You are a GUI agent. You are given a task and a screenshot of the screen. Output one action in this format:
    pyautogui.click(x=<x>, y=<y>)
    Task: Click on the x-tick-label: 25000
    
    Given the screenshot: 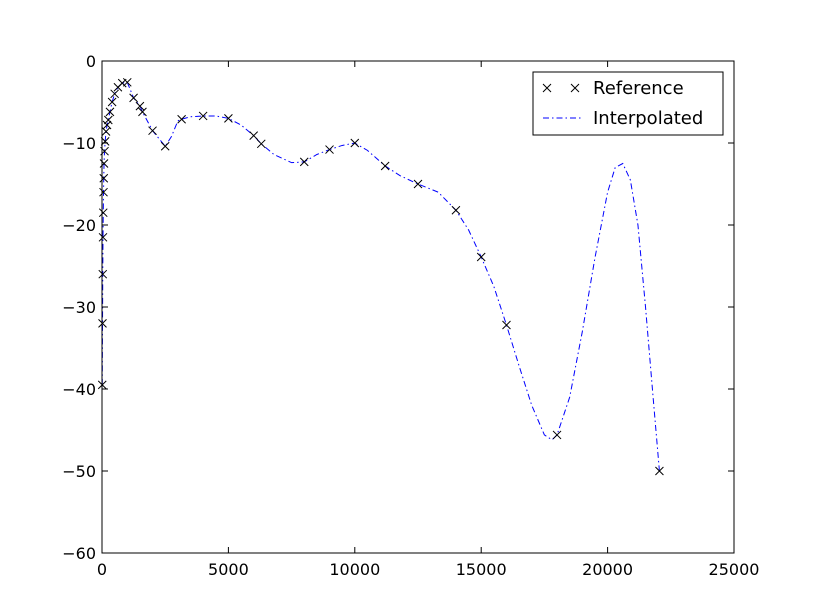 What is the action you would take?
    pyautogui.click(x=734, y=569)
    